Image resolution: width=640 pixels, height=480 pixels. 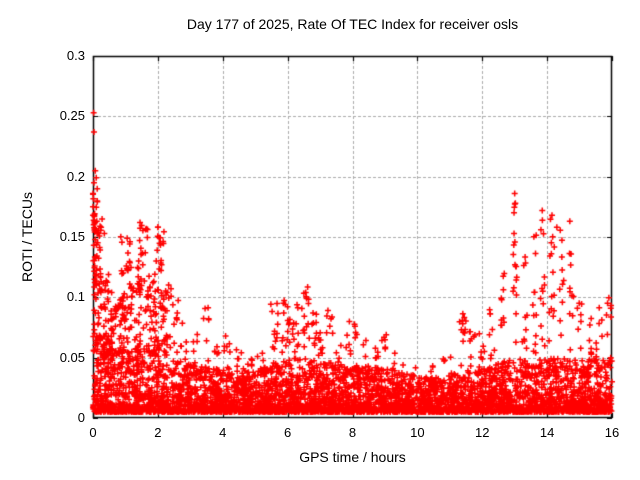 What do you see at coordinates (417, 432) in the screenshot?
I see `x-tick-label: 10` at bounding box center [417, 432].